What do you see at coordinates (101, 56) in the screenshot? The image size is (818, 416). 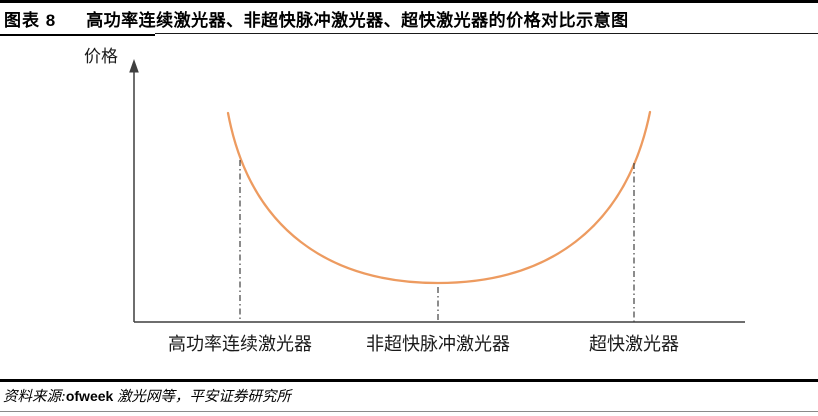 I see `y-axis-label: 价格` at bounding box center [101, 56].